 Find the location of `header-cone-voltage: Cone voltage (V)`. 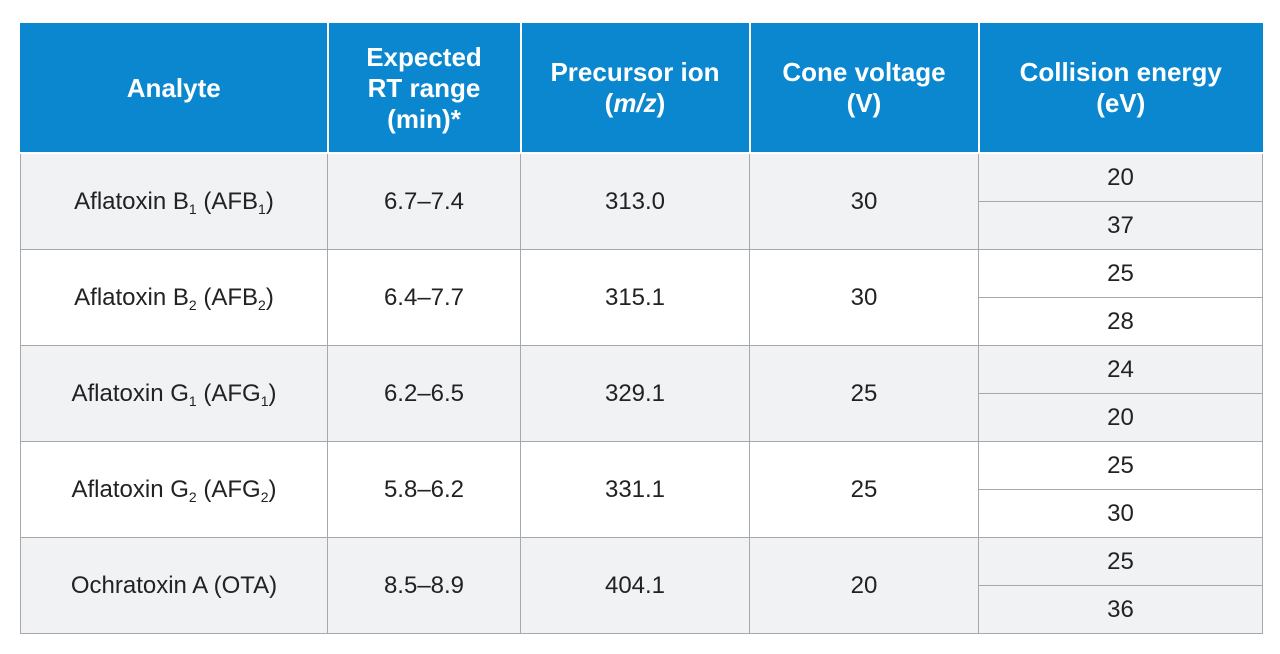

header-cone-voltage: Cone voltage (V) is located at coordinates (864, 88).